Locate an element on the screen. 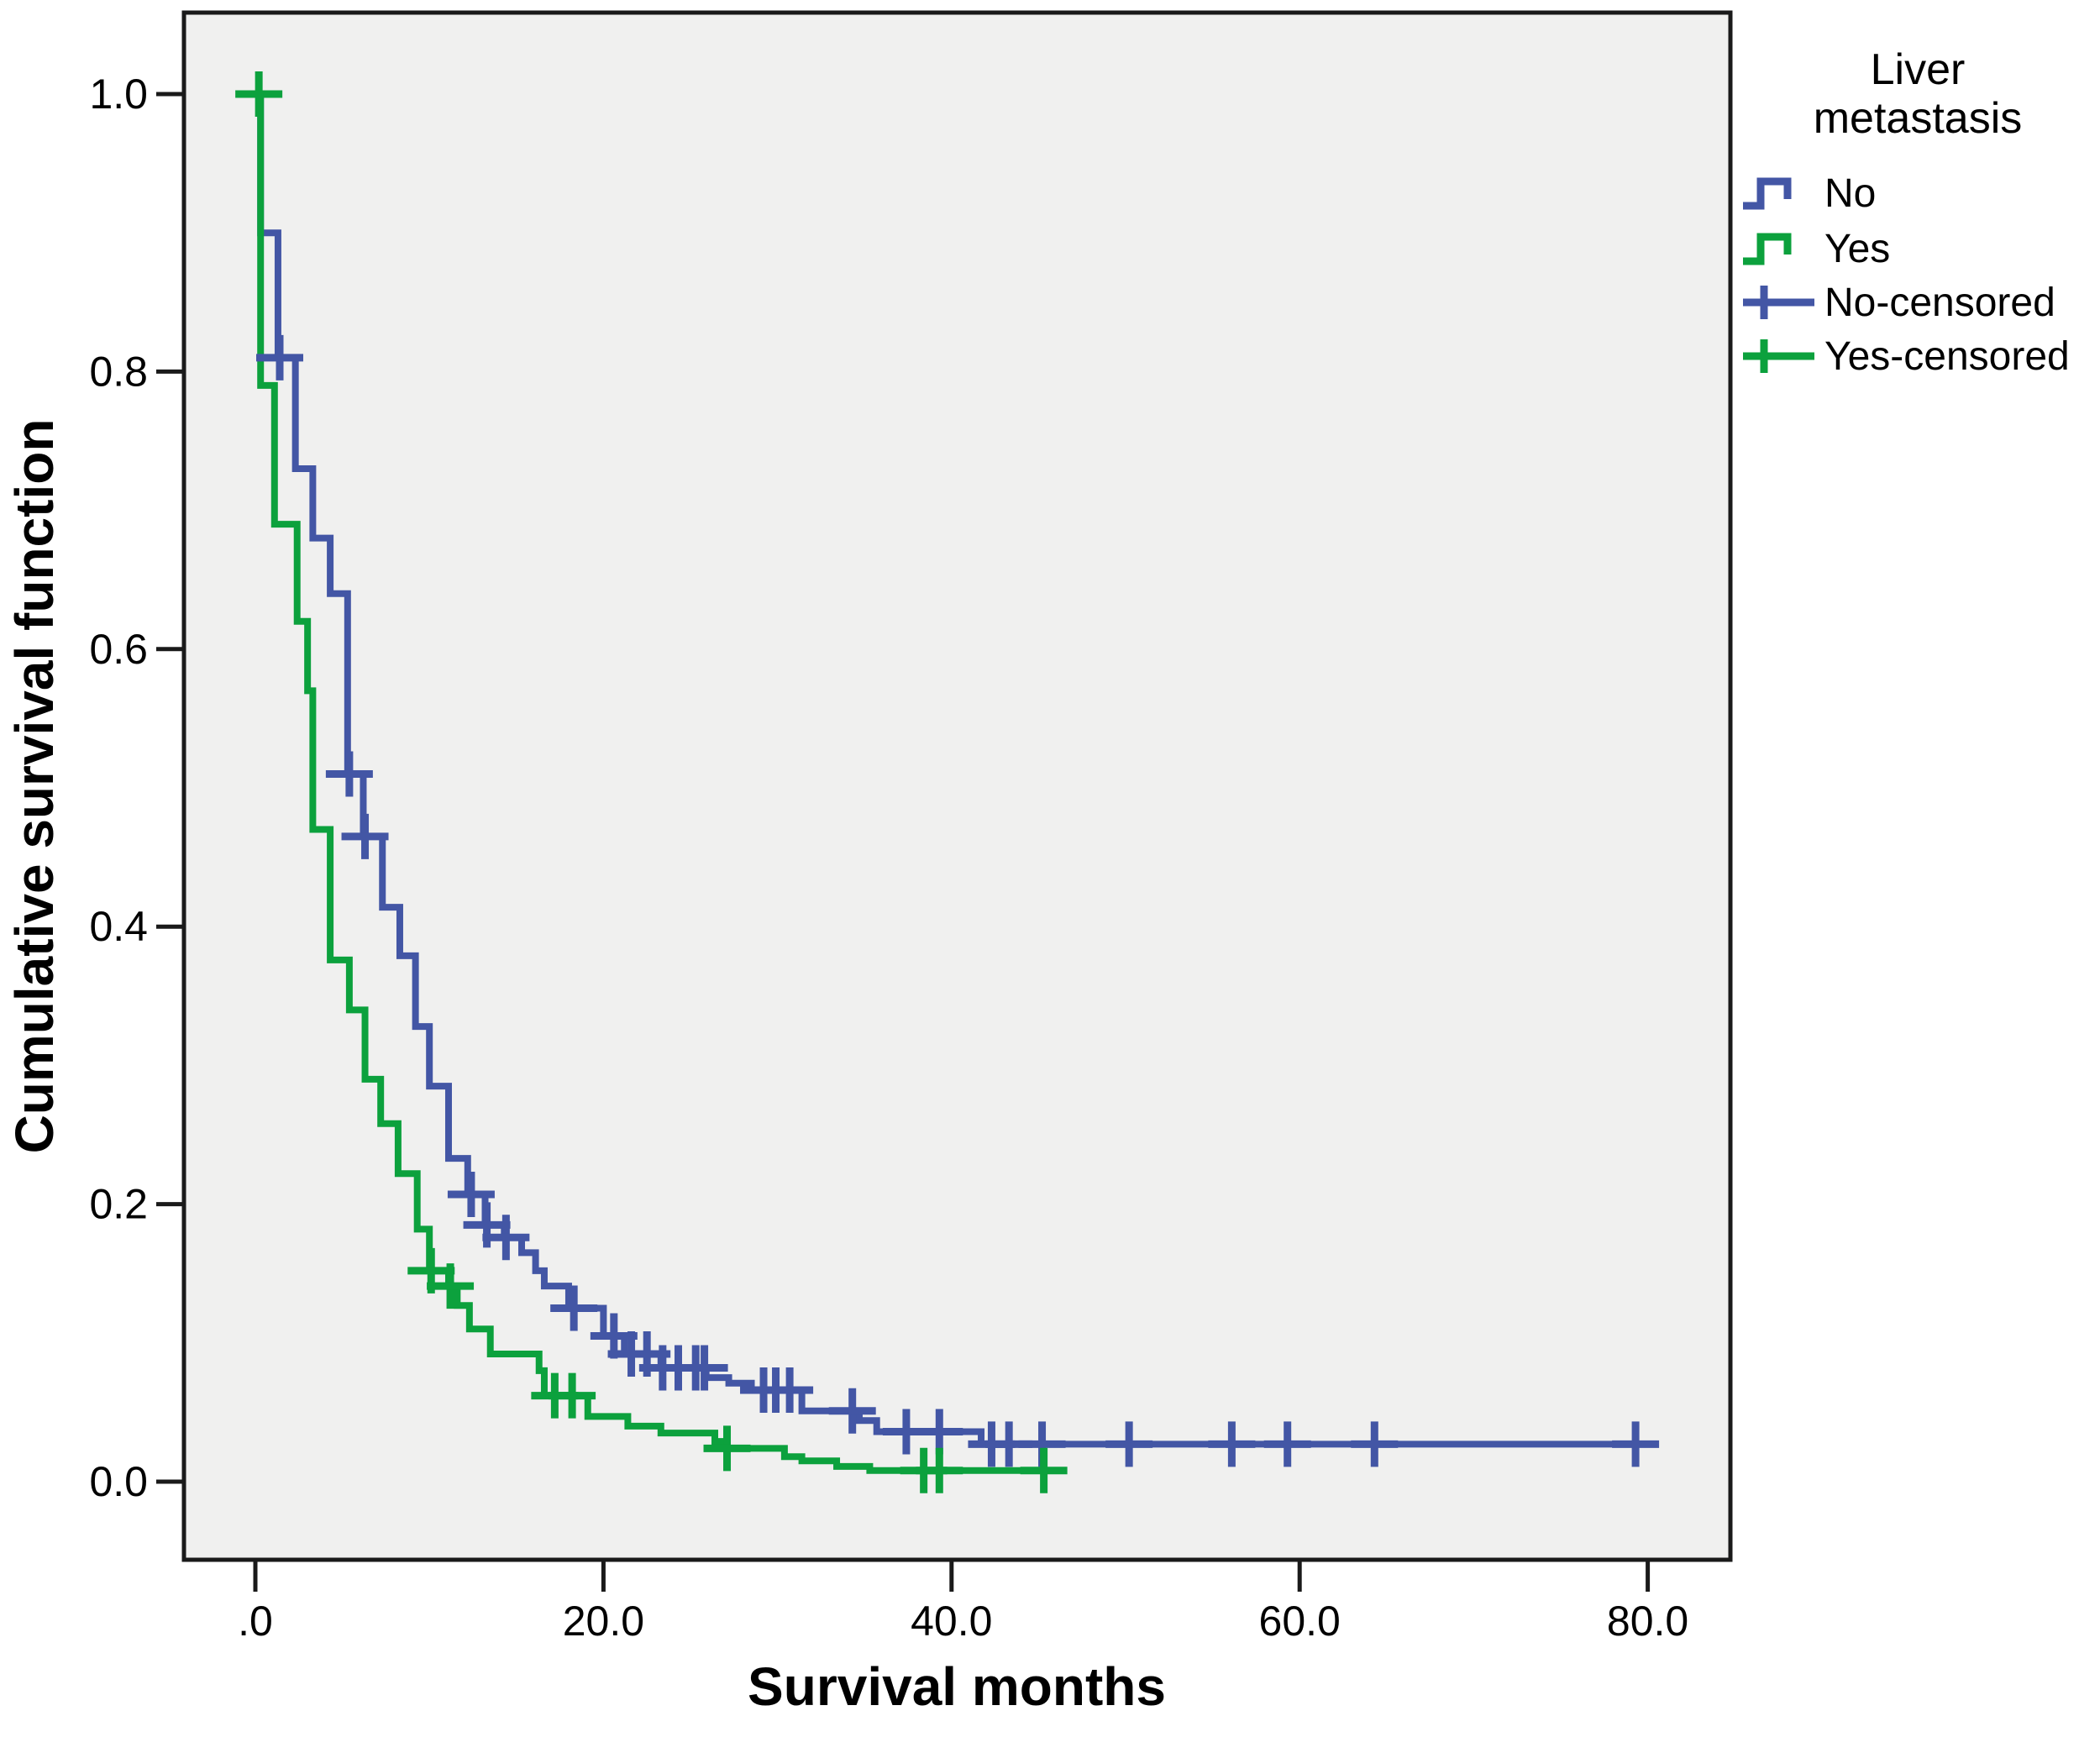  legend-entry-no: No is located at coordinates (1809, 193).